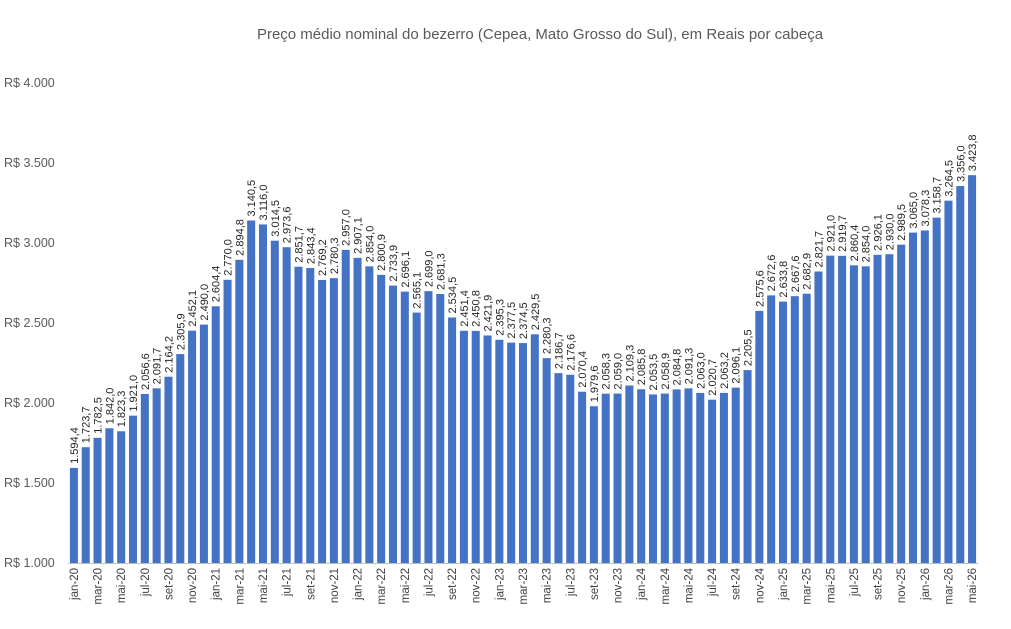 This screenshot has height=629, width=1011. What do you see at coordinates (158, 366) in the screenshot?
I see `data-label: 2.091,7` at bounding box center [158, 366].